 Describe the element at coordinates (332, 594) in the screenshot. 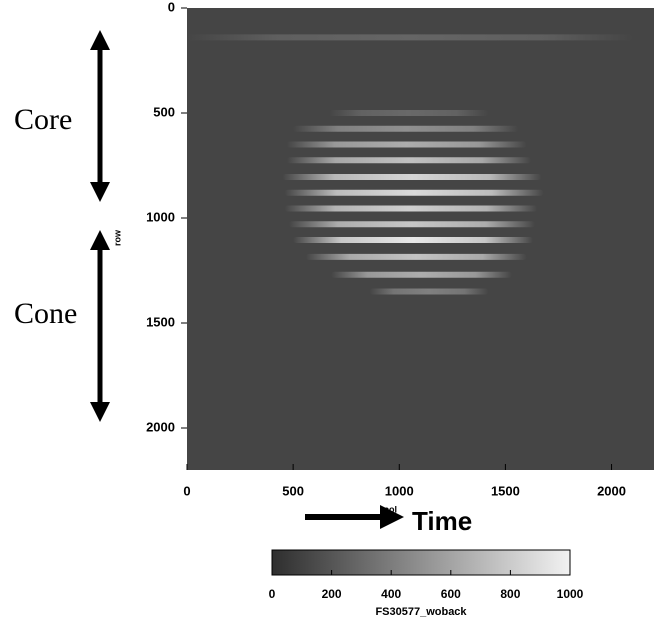

I see `colorbar-tick-label: 200` at that location.